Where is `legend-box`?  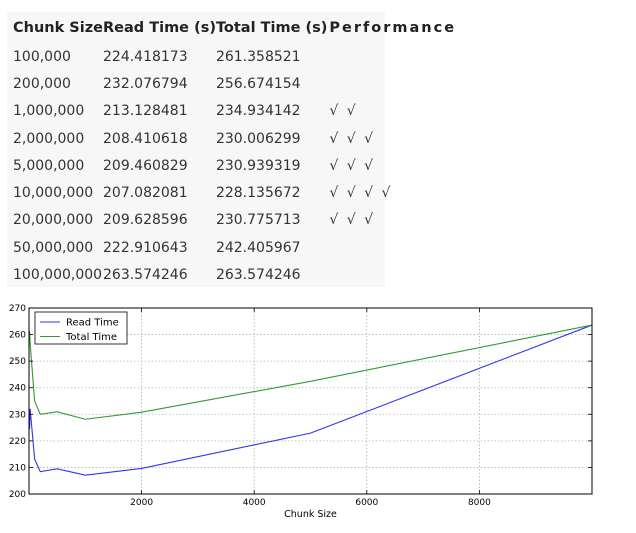 legend-box is located at coordinates (81, 328).